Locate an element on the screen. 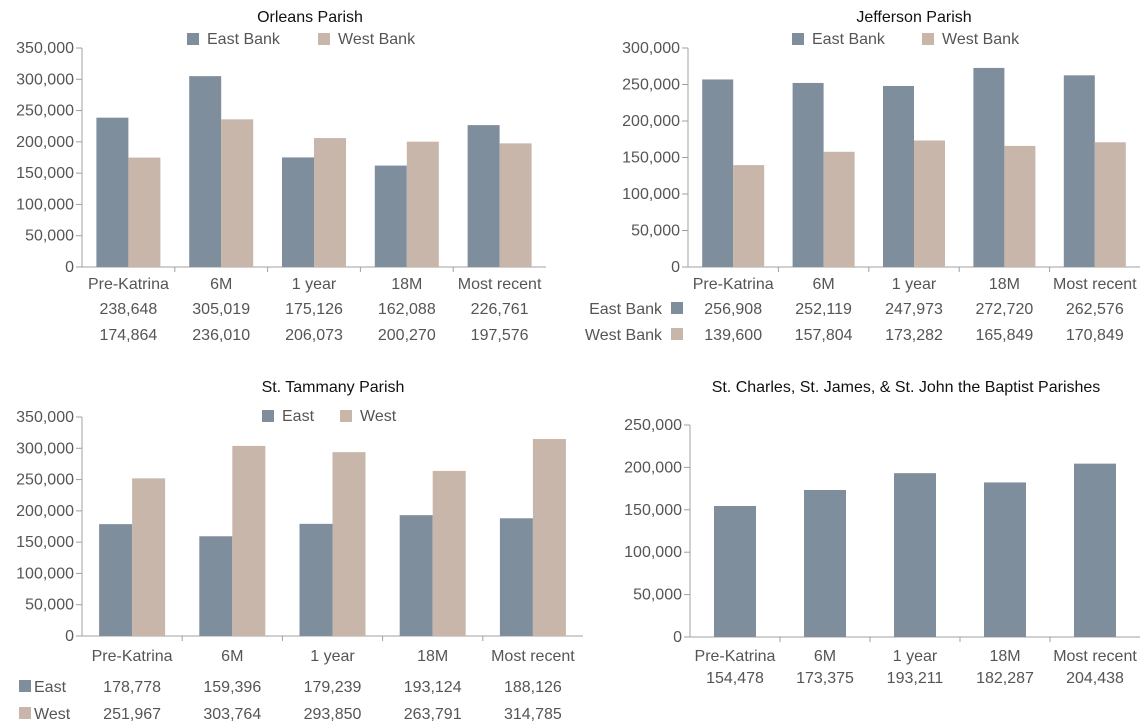  table-row-label: West Bank is located at coordinates (624, 335).